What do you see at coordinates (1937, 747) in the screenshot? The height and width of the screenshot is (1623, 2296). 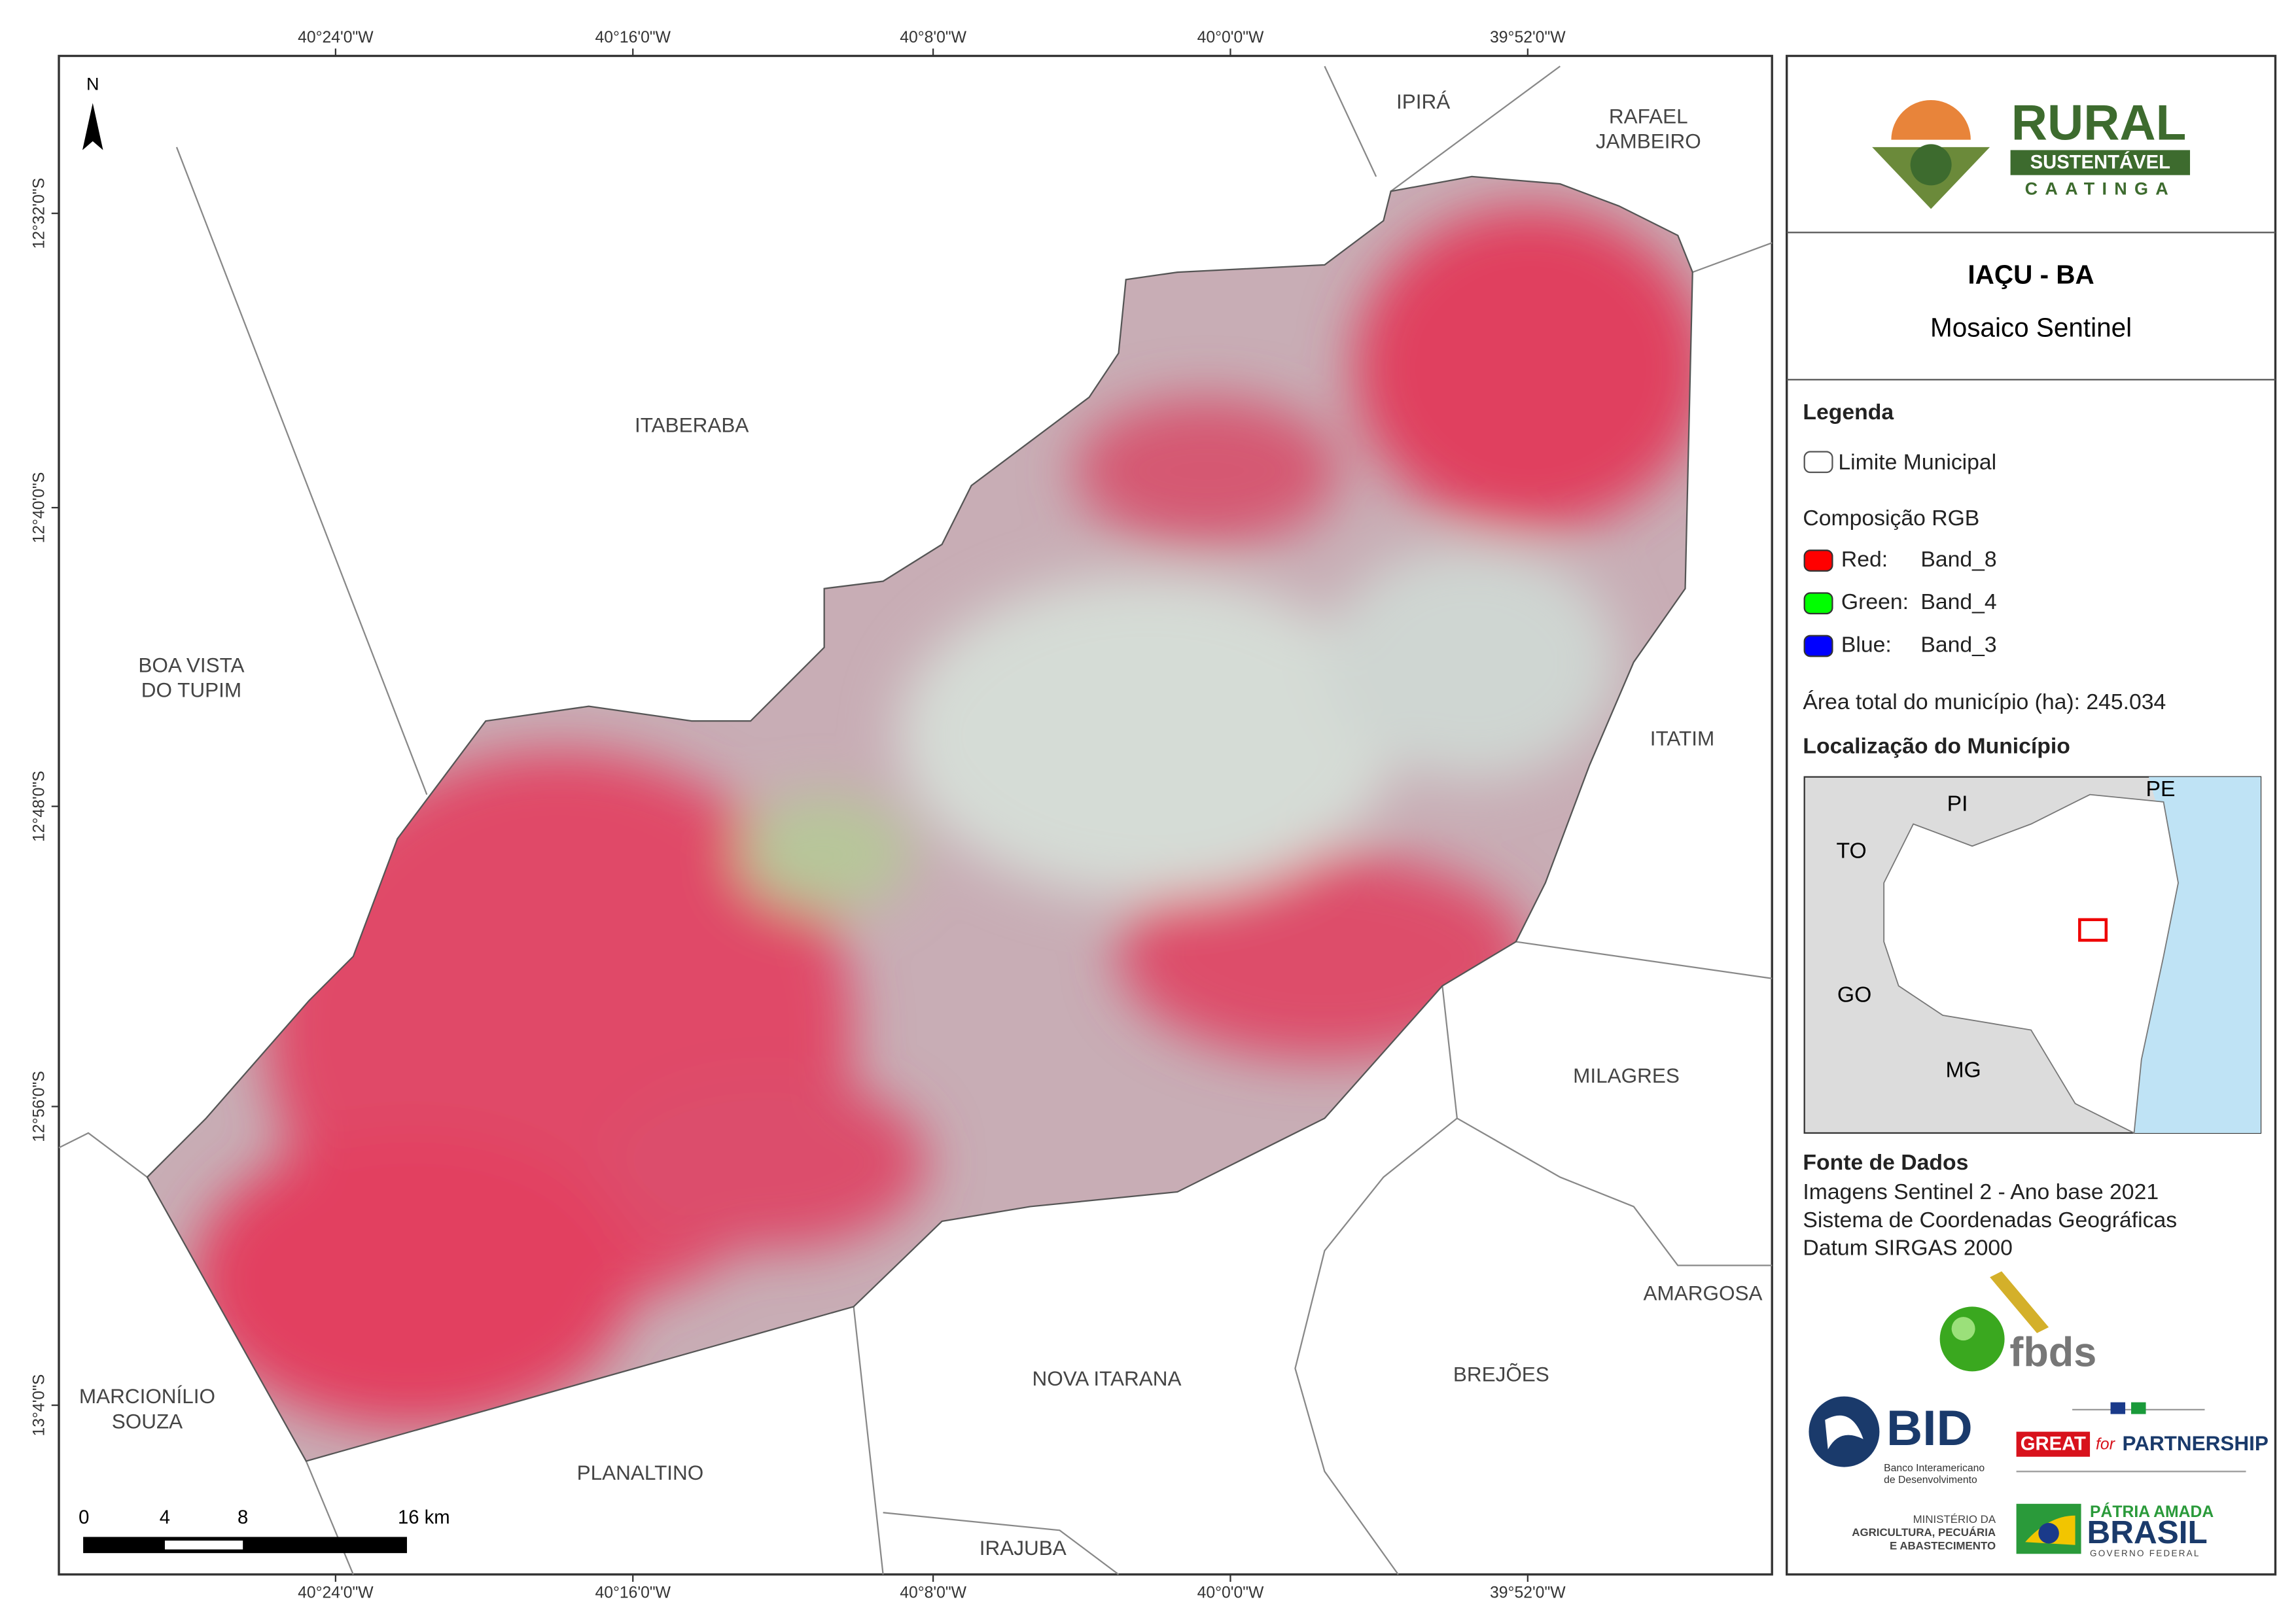 I see `location-title: Localização do Município` at bounding box center [1937, 747].